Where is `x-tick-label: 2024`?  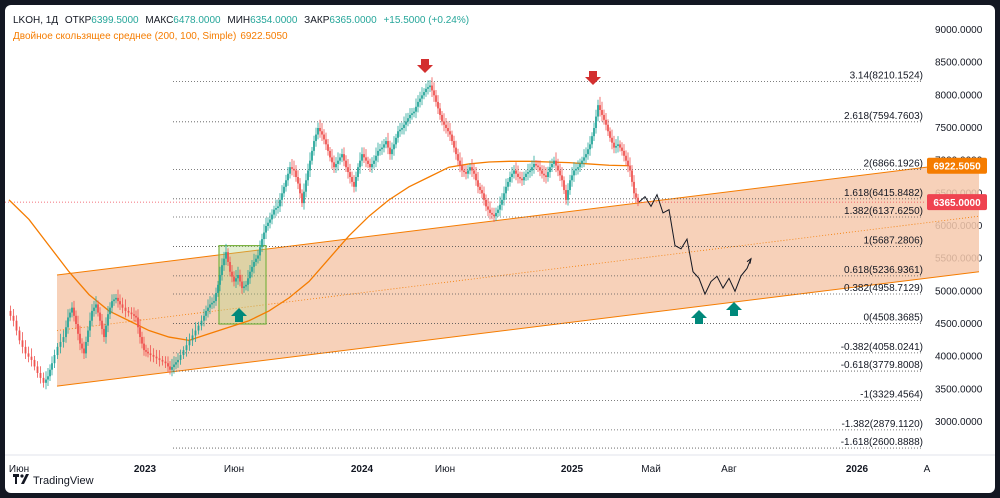 x-tick-label: 2024 is located at coordinates (362, 469).